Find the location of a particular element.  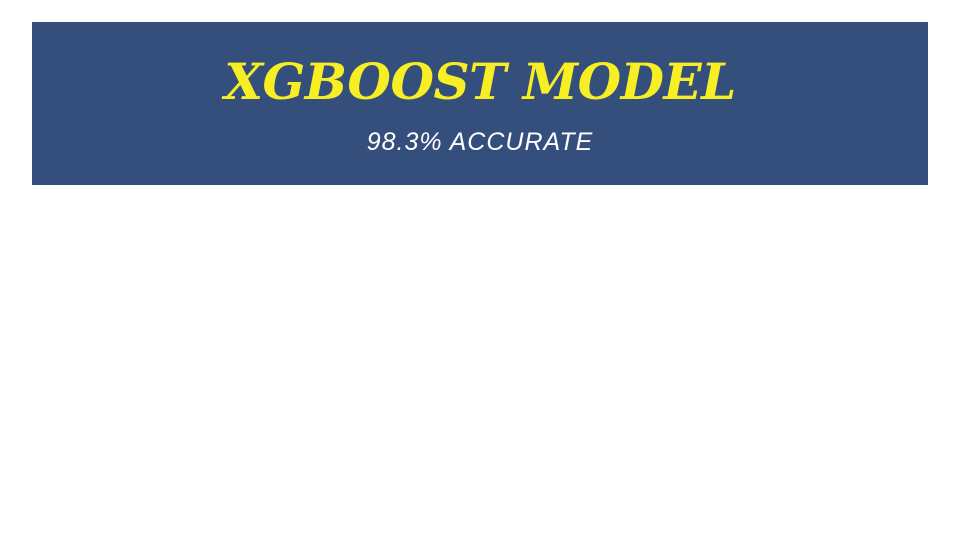

slide-title: XGBOOST MODEL is located at coordinates (480, 81).